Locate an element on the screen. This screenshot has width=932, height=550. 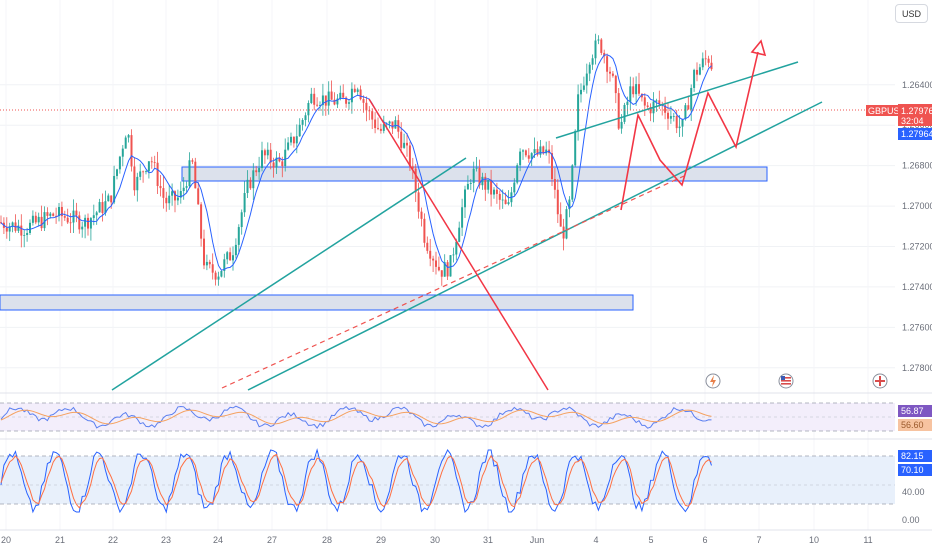
time-tick-label: 22 is located at coordinates (113, 540).